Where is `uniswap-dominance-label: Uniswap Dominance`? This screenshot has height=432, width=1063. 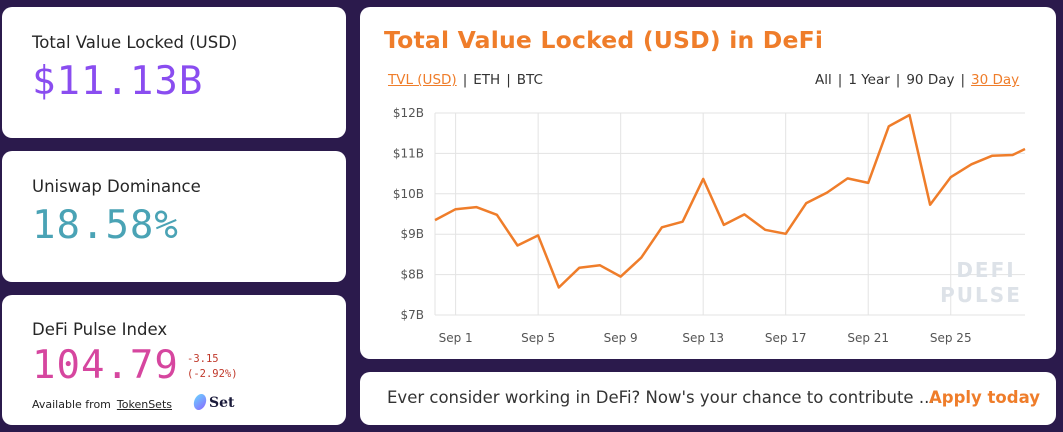 uniswap-dominance-label: Uniswap Dominance is located at coordinates (116, 186).